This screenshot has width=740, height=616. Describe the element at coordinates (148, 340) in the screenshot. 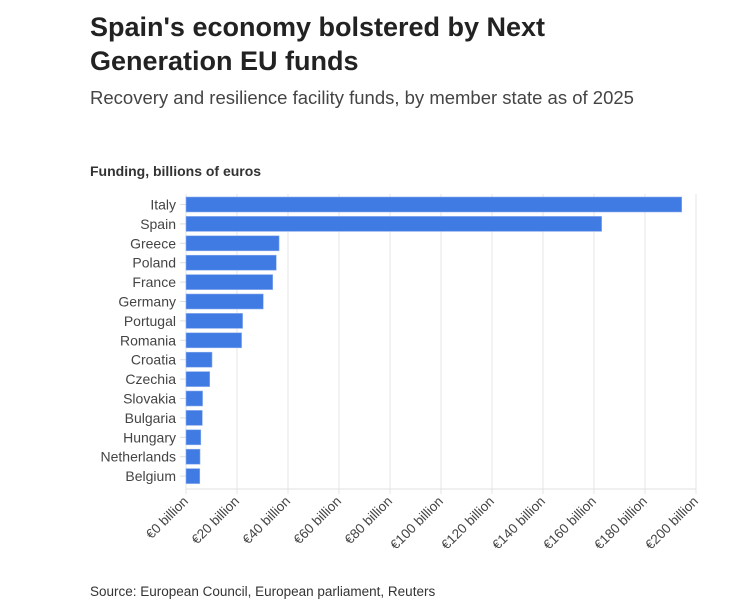

I see `category-label: Romania` at that location.